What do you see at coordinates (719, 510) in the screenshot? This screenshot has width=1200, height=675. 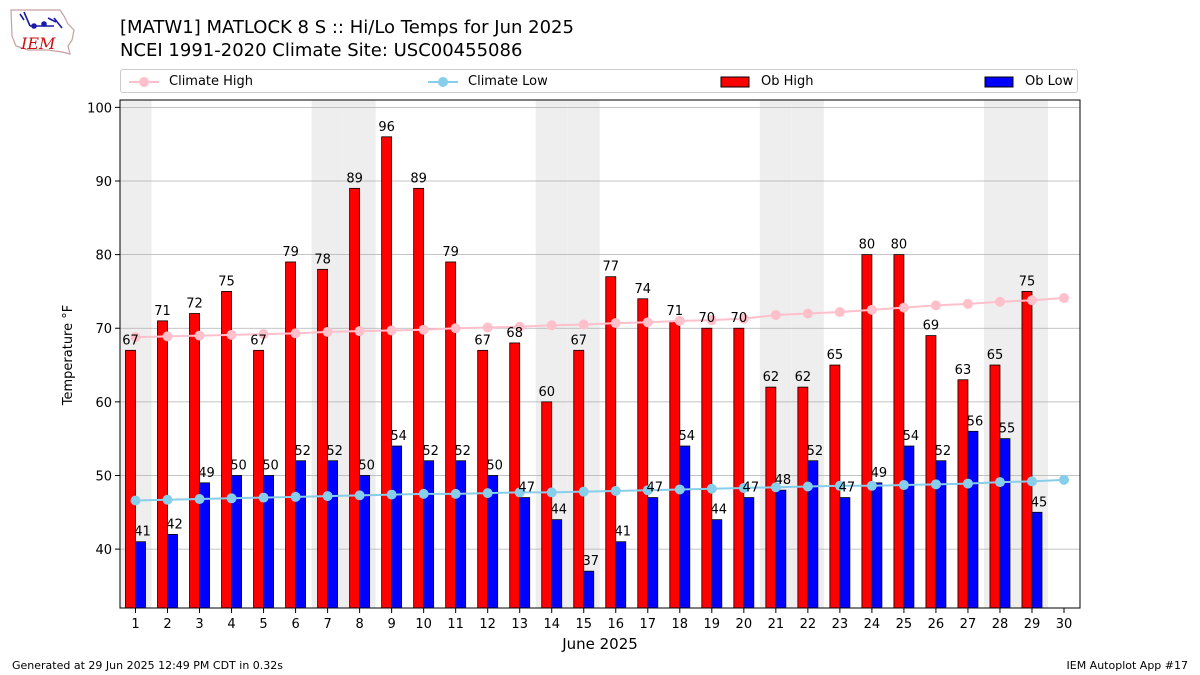 I see `label-ob-low-day-19: 44` at bounding box center [719, 510].